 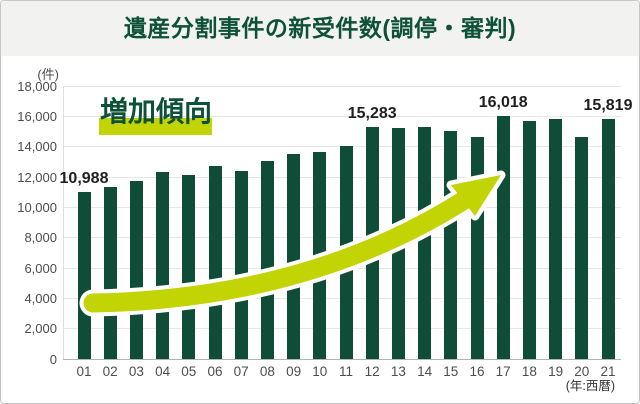 I want to click on page-title: 遺産分割事件の新受件数(調停・審判), so click(x=320, y=28).